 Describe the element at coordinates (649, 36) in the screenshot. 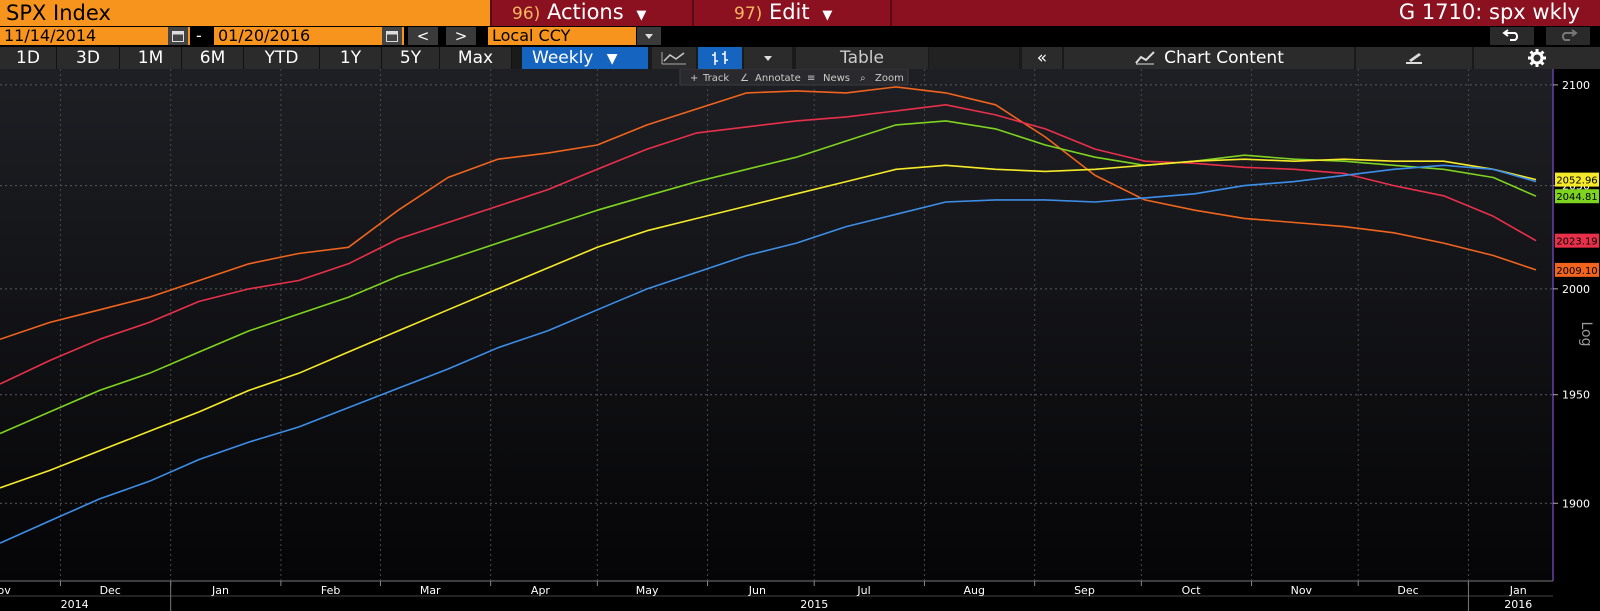

I see `currency-dropdown-button` at that location.